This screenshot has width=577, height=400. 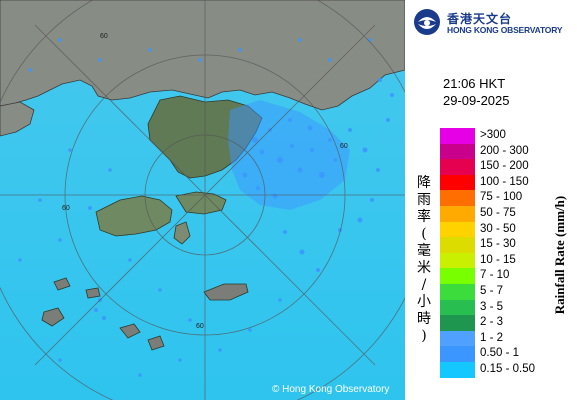 I want to click on west-land, so click(x=17, y=119).